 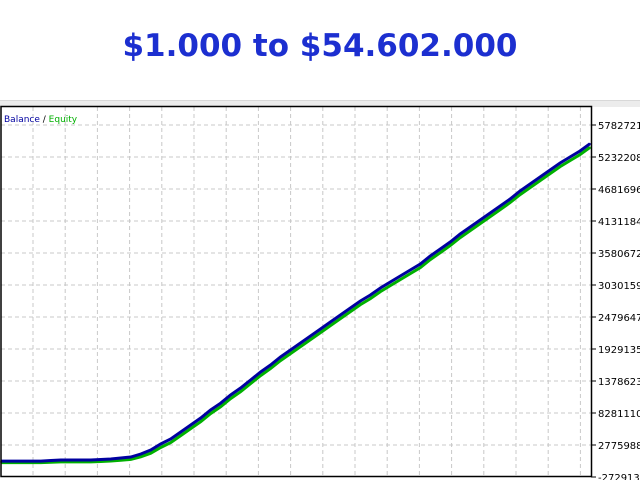 I want to click on y-tick-label: 52322088, so click(x=619, y=158).